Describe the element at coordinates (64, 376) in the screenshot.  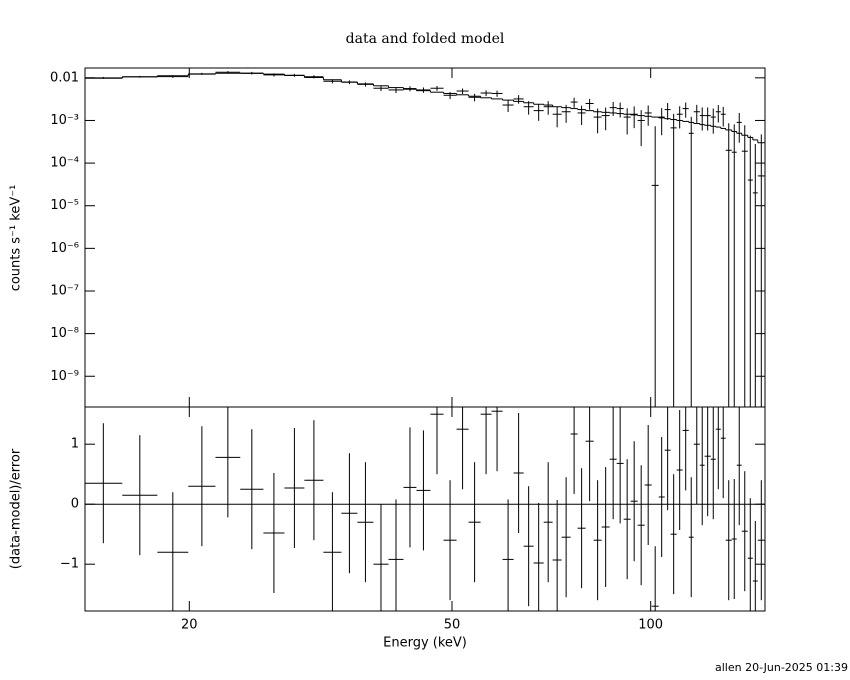
I see `y-tick-label: 10⁻⁹` at that location.